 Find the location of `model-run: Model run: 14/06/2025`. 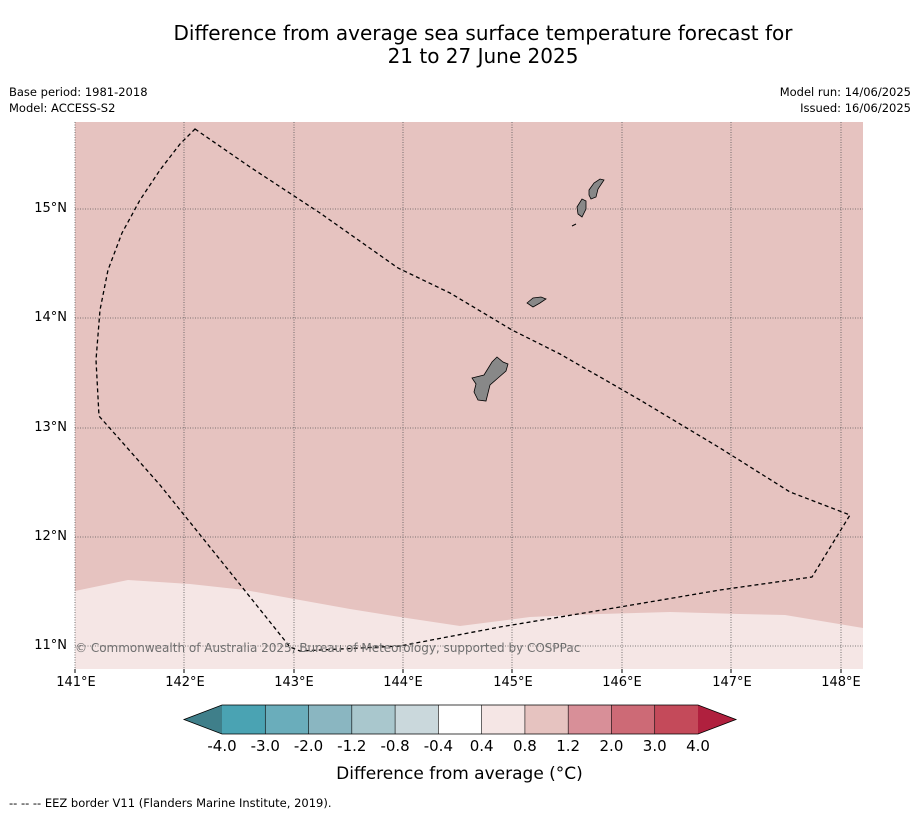

model-run: Model run: 14/06/2025 is located at coordinates (845, 92).